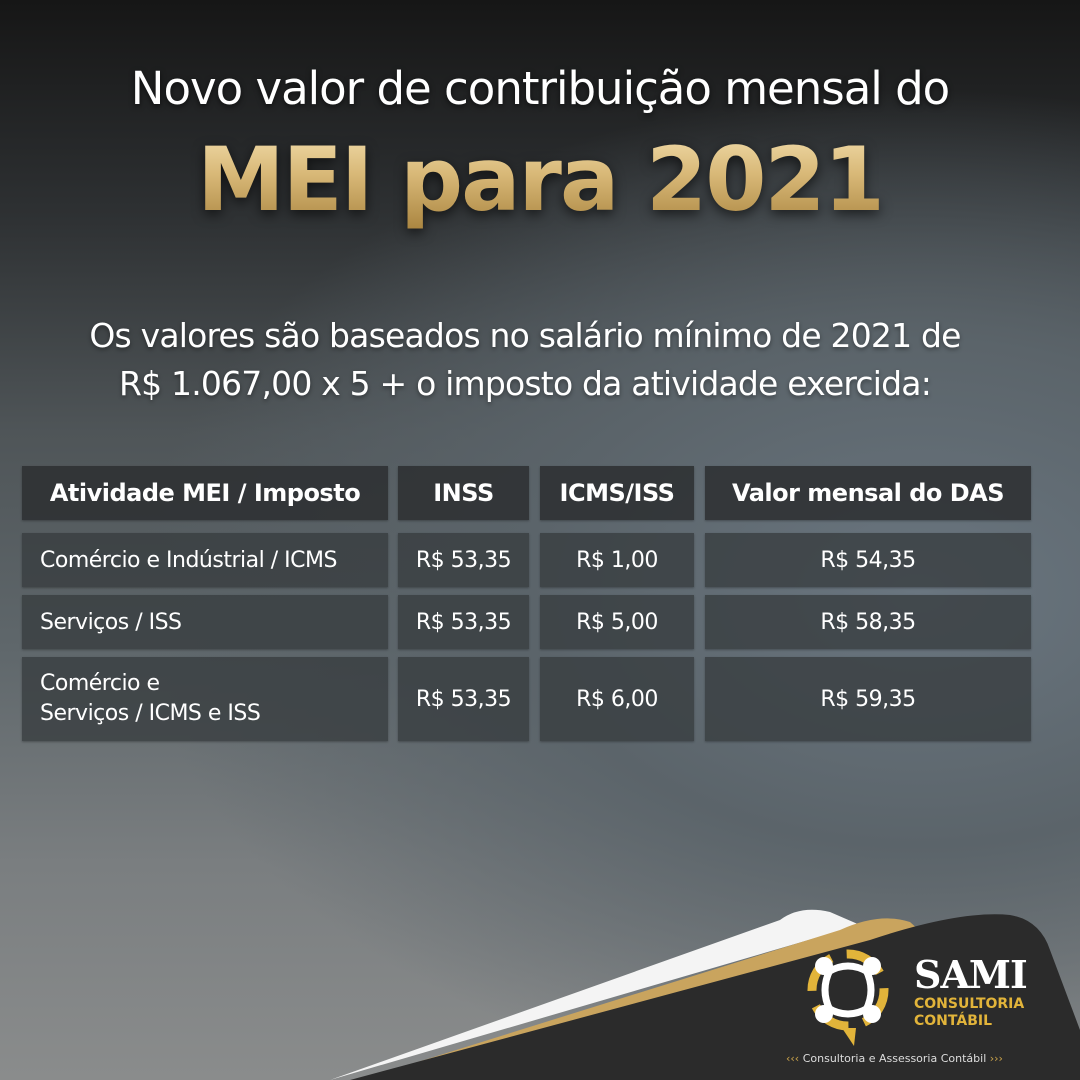 This screenshot has width=1080, height=1080. Describe the element at coordinates (848, 997) in the screenshot. I see `sami-logo-icon` at that location.